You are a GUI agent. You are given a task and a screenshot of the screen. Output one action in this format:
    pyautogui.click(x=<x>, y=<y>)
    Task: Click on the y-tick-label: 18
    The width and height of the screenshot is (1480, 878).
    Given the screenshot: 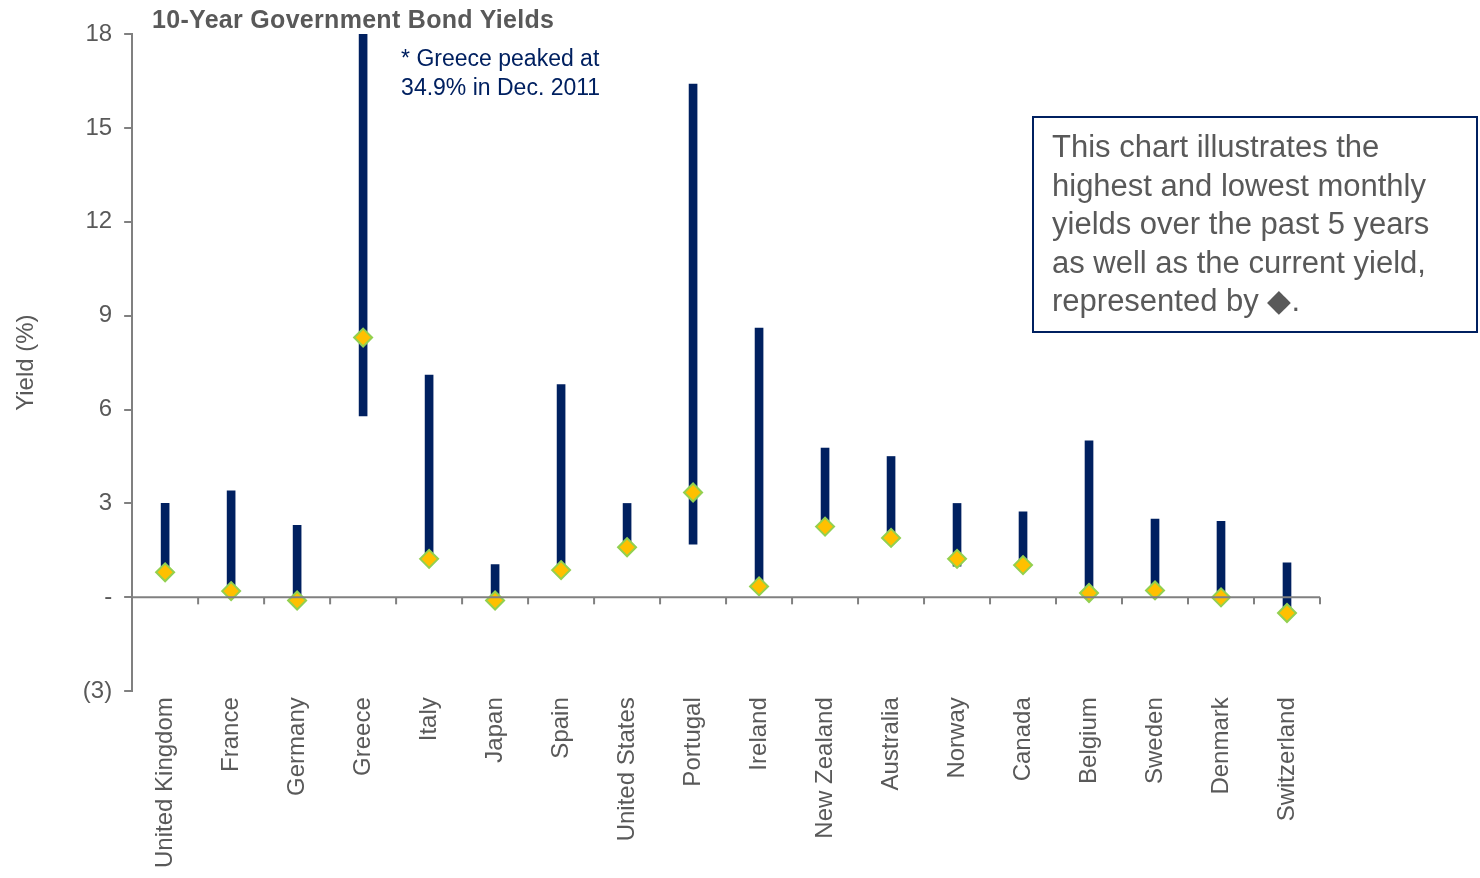 What is the action you would take?
    pyautogui.click(x=99, y=32)
    